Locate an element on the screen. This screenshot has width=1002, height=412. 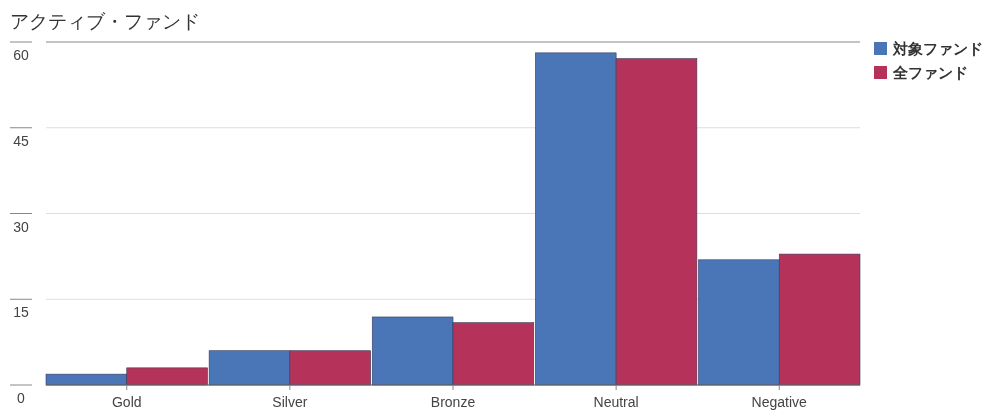
y-tick-label: 60 is located at coordinates (21, 55).